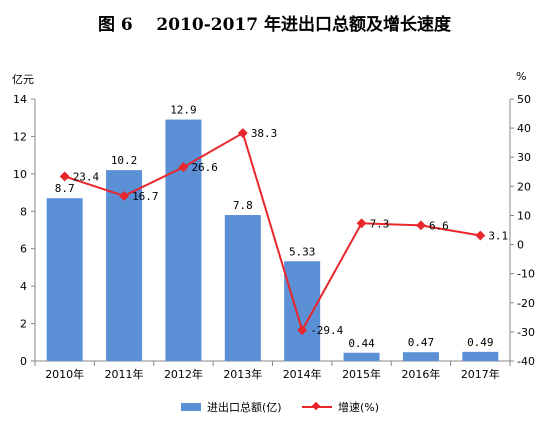  I want to click on y-left-tick-label: 6, so click(23, 249).